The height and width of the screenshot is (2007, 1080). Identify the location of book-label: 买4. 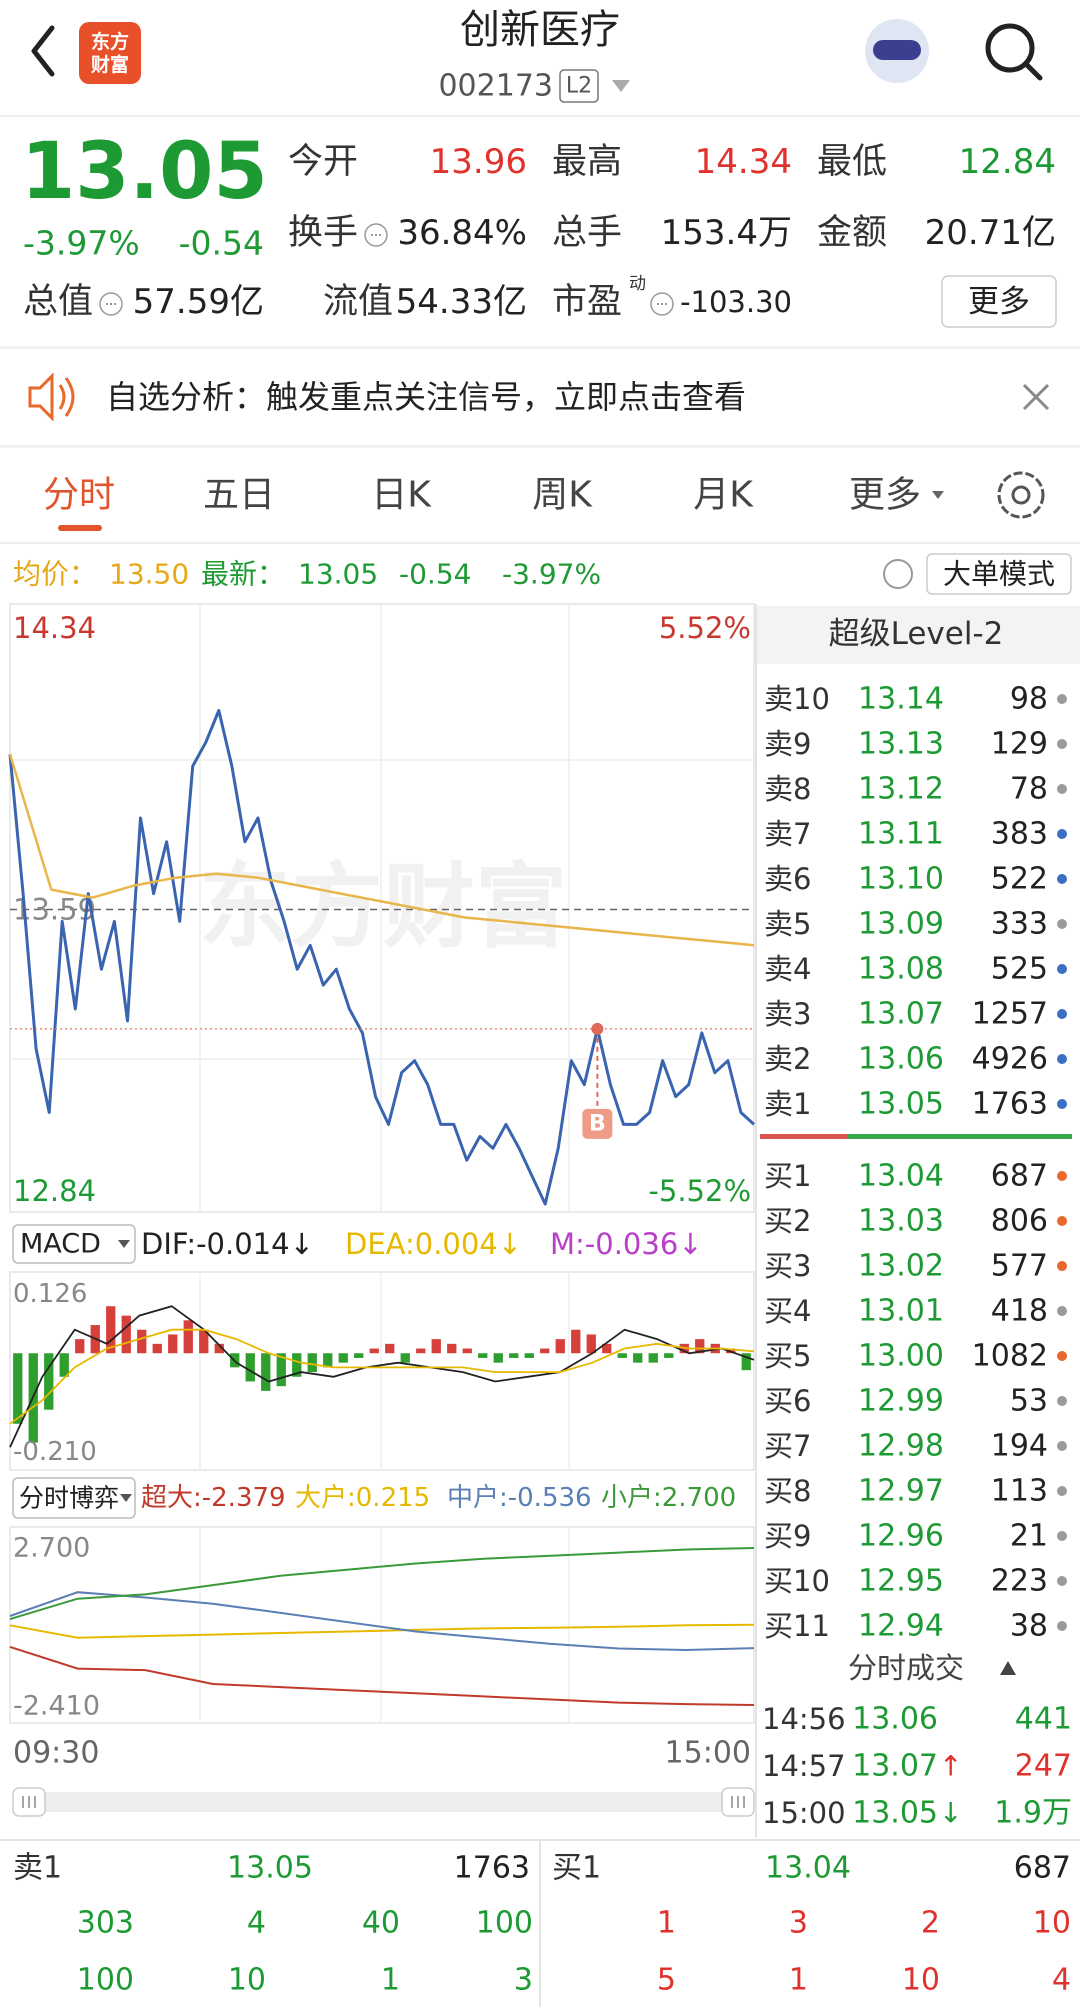
(787, 1311).